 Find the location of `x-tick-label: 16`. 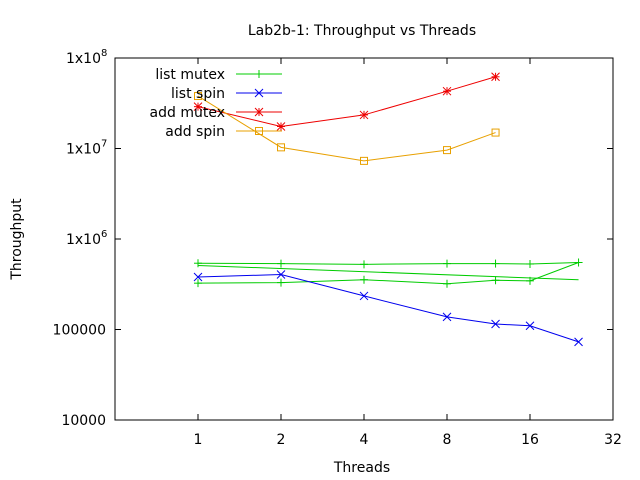

x-tick-label: 16 is located at coordinates (530, 440).